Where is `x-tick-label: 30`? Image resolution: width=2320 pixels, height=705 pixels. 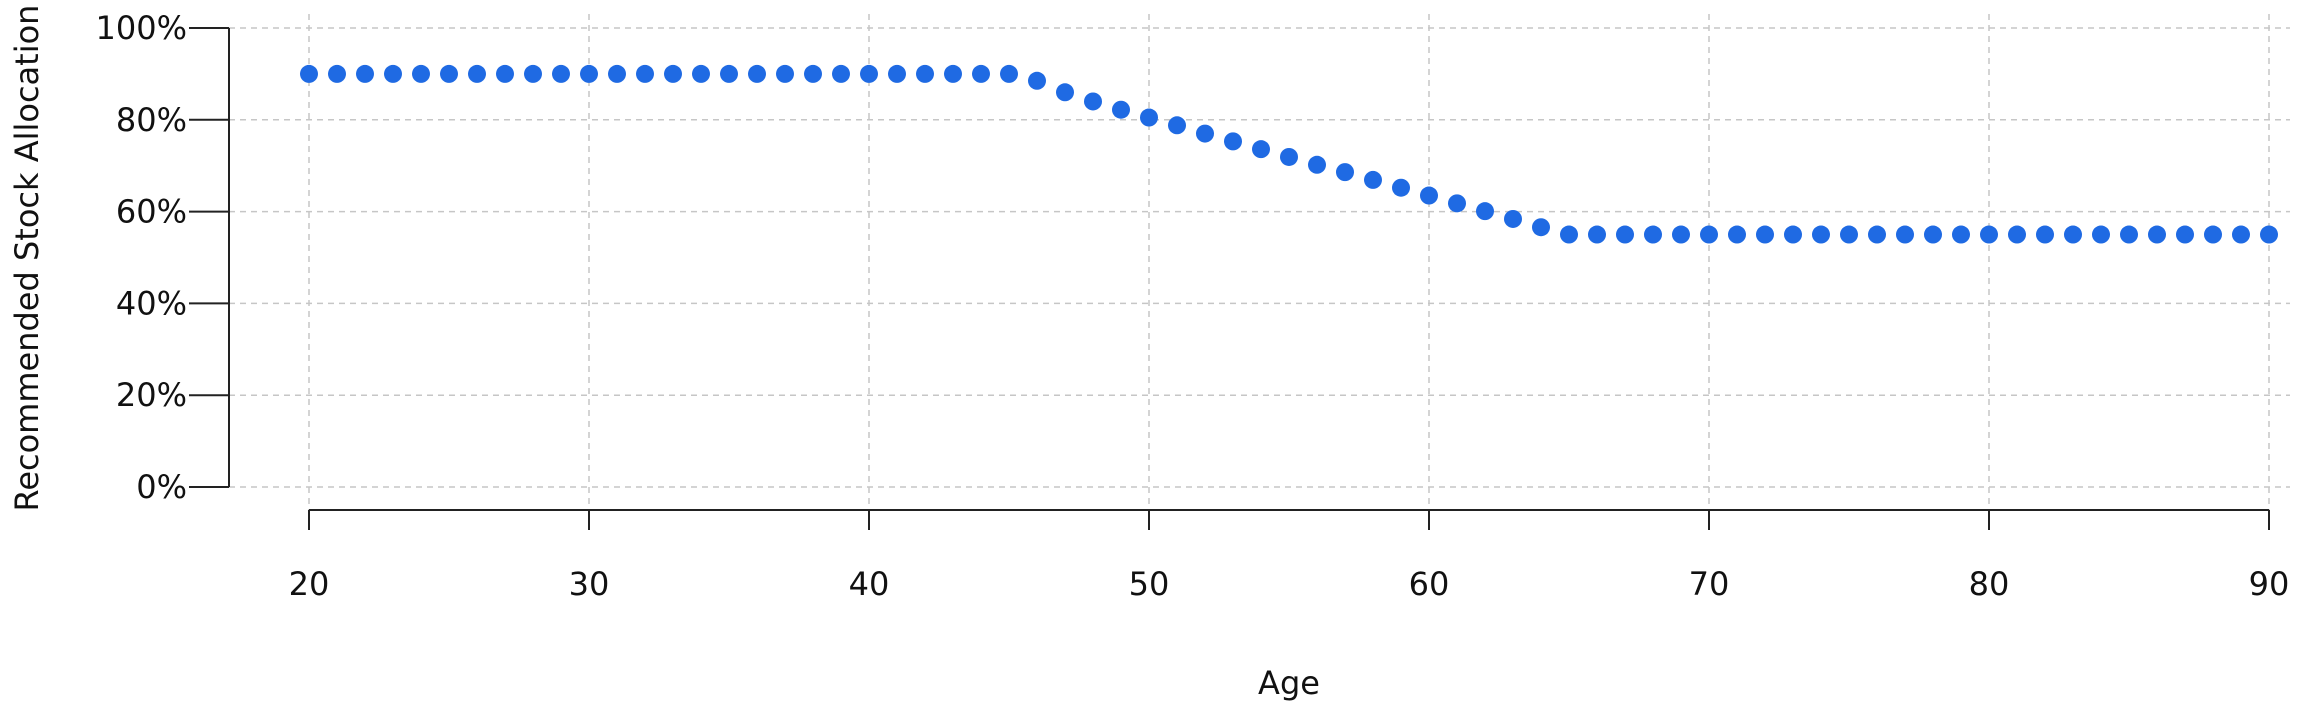 x-tick-label: 30 is located at coordinates (589, 584).